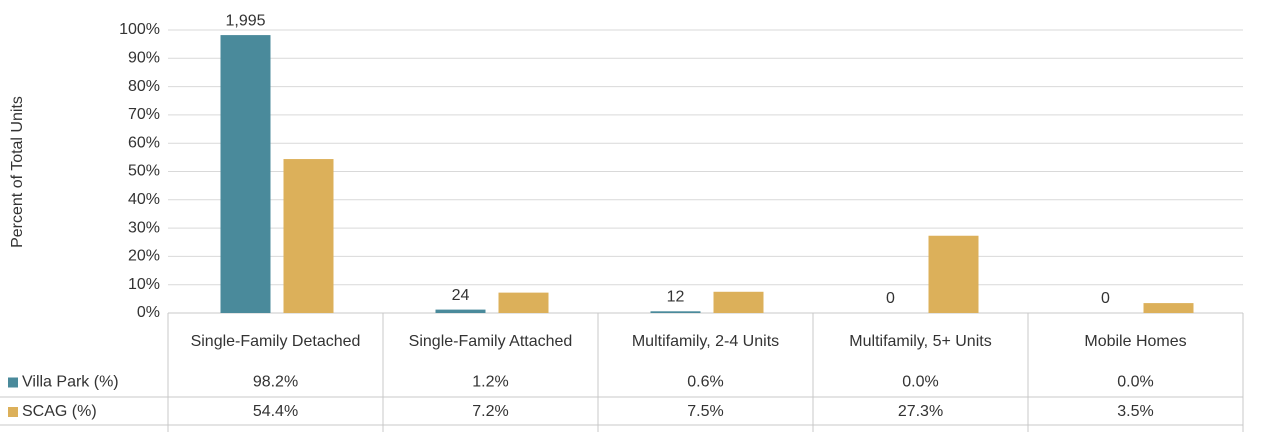 The height and width of the screenshot is (437, 1264). What do you see at coordinates (144, 142) in the screenshot?
I see `y-tick-label: 60%` at bounding box center [144, 142].